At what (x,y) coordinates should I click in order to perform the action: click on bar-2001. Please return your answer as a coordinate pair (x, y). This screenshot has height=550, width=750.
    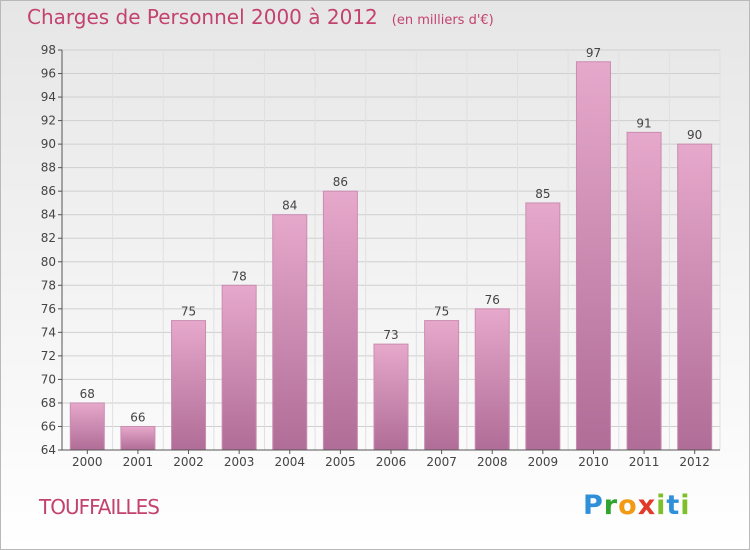
    Looking at the image, I should click on (138, 438).